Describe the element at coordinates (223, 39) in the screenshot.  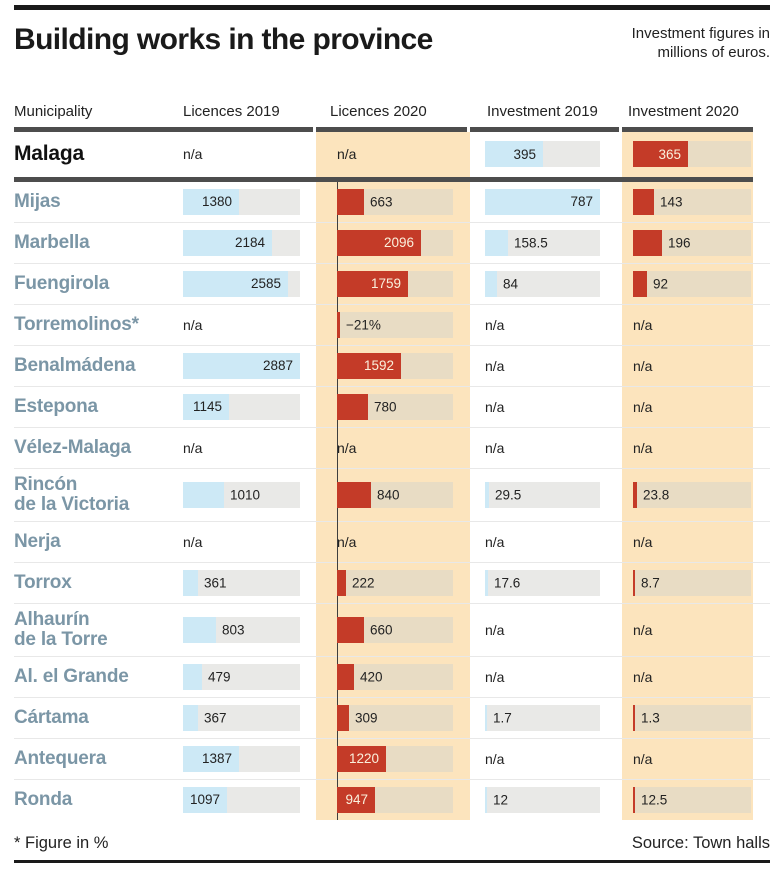
I see `page-title: Building works in the province` at that location.